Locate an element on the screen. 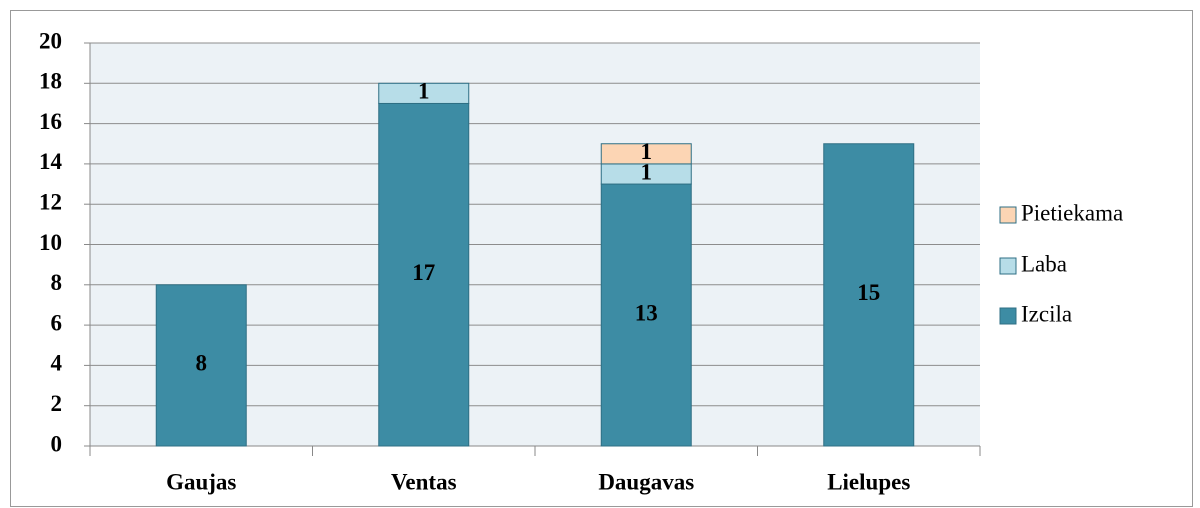  y-tick-label: 14 is located at coordinates (51, 161).